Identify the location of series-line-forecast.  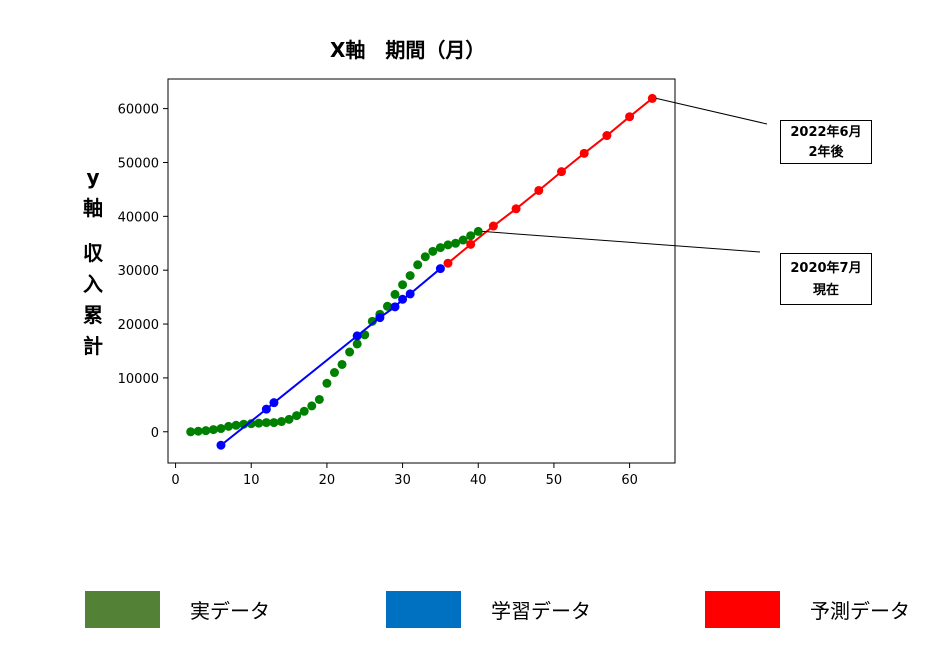
(550, 180).